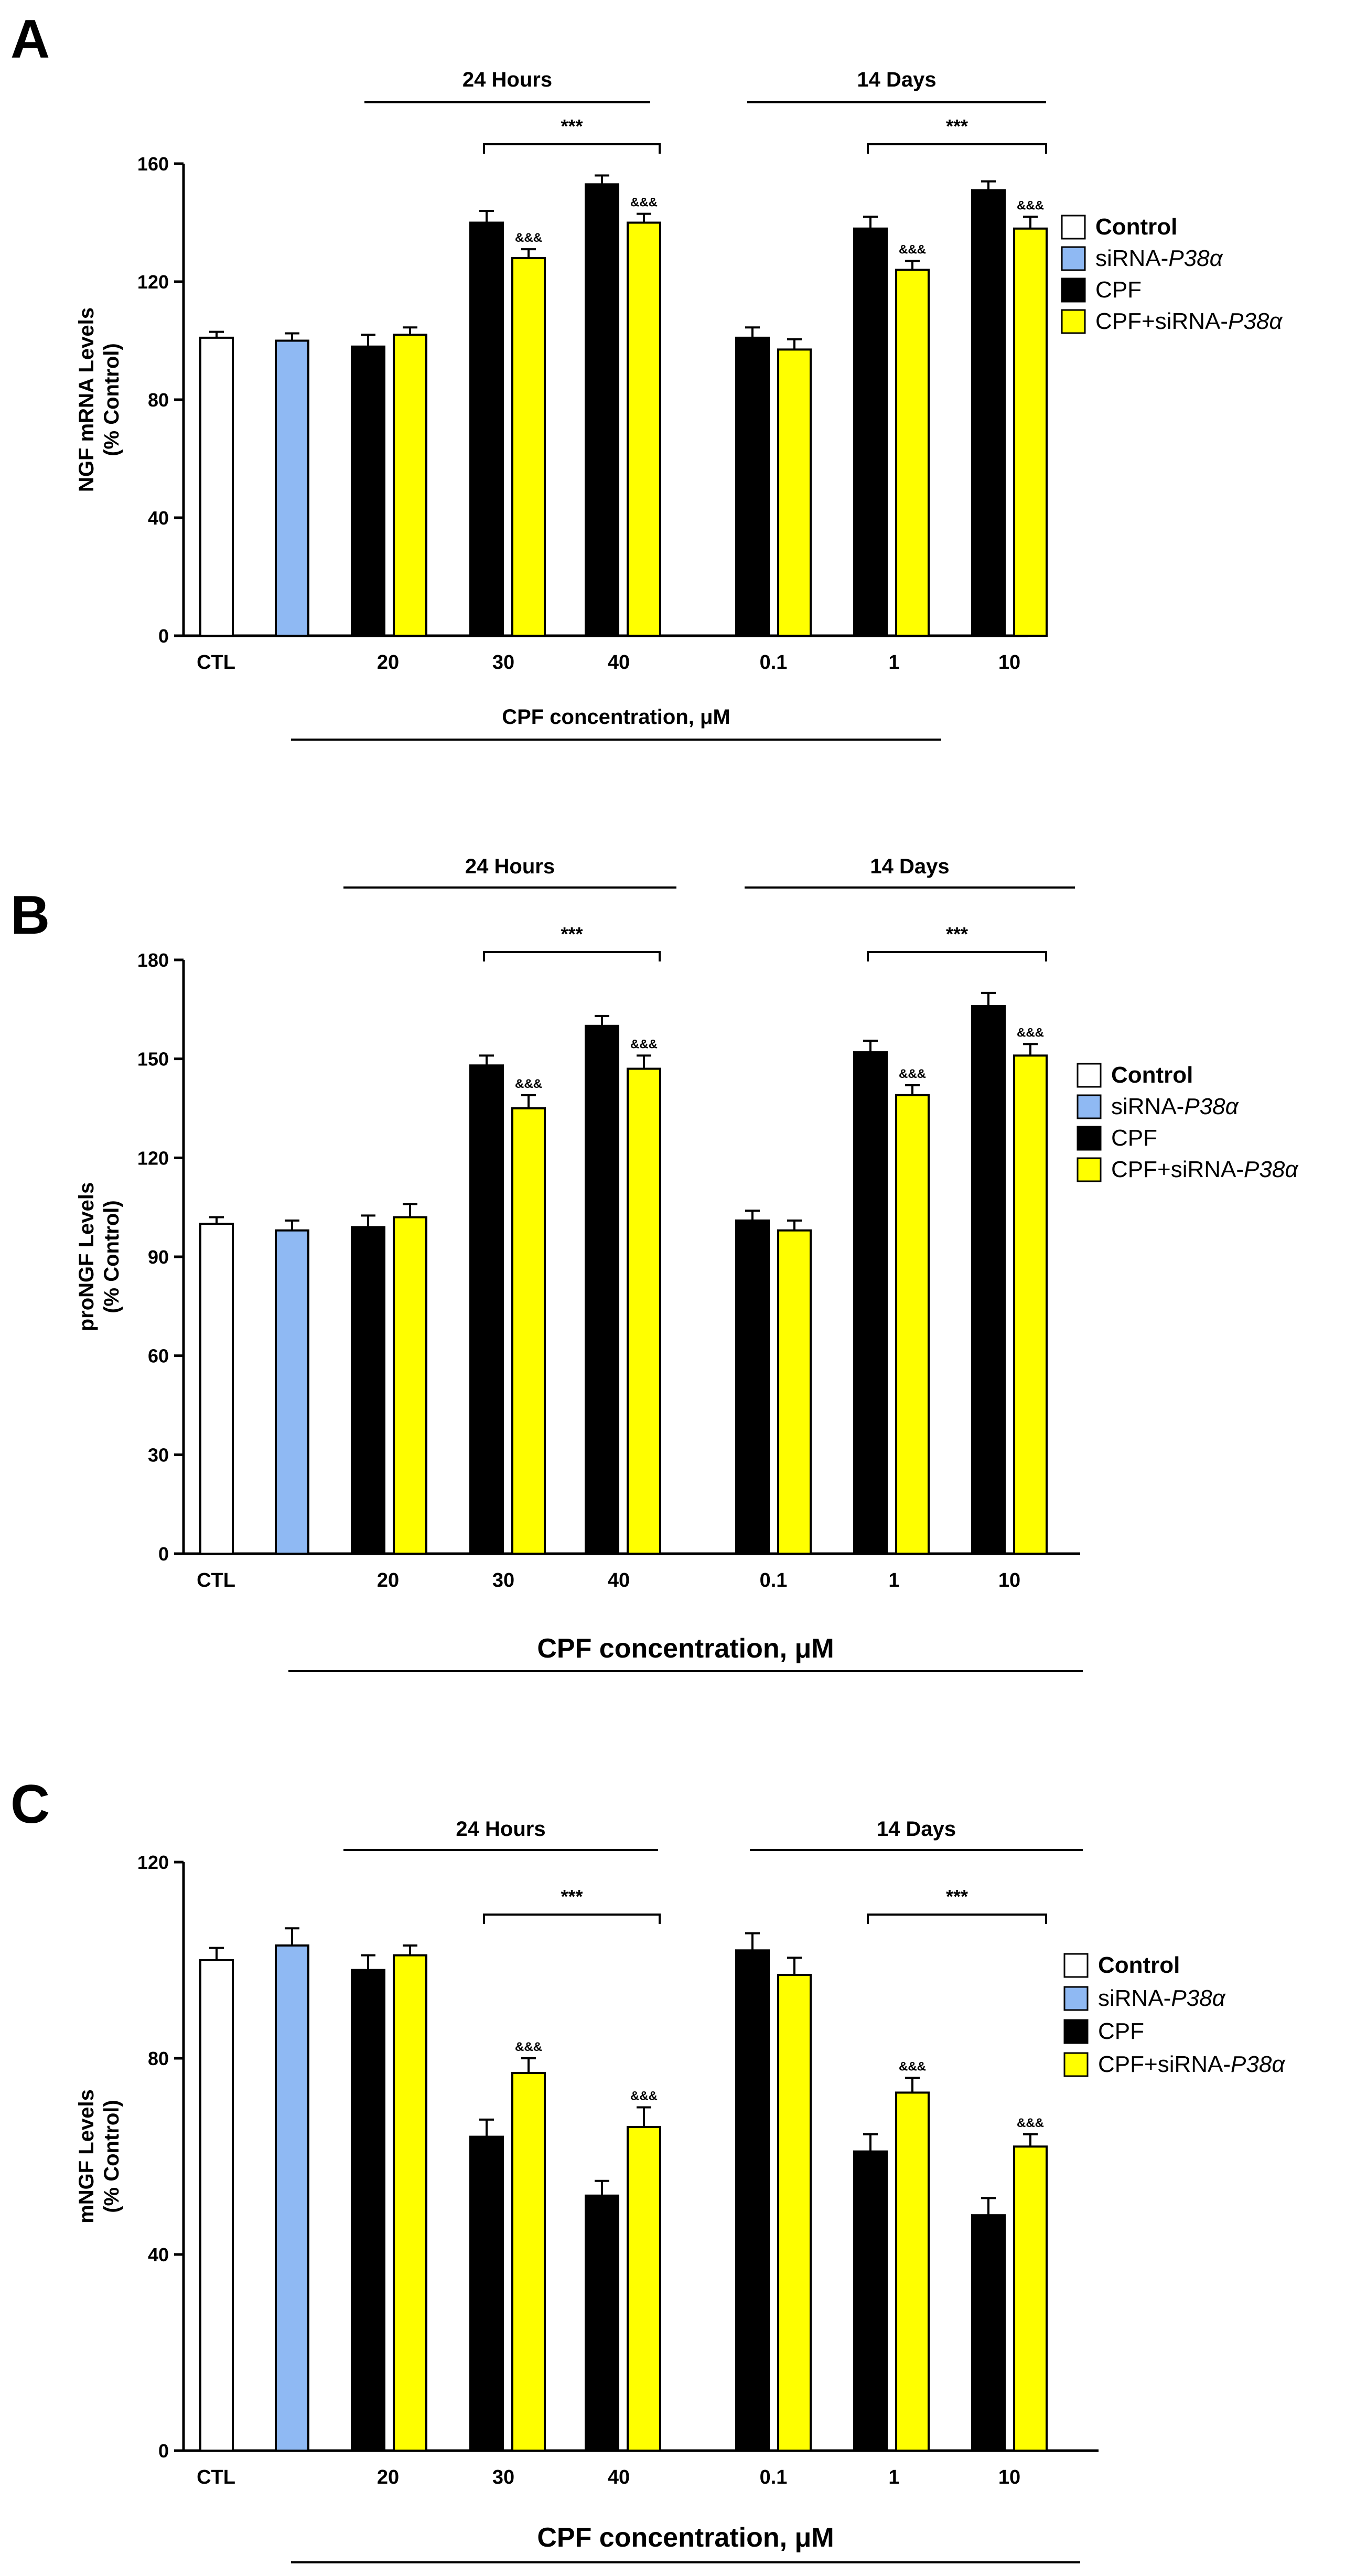 The height and width of the screenshot is (2576, 1356). I want to click on y-tick-label: 40, so click(158, 518).